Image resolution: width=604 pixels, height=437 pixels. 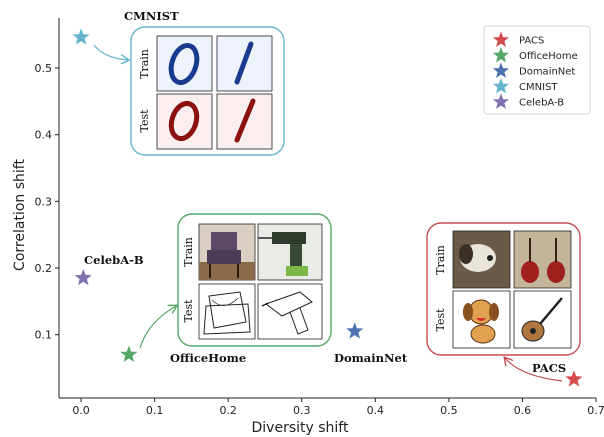 I want to click on x-ticks: 0.0 0.1 0.2 0.3 0.4 0.5 0.6 0.7, so click(x=338, y=407).